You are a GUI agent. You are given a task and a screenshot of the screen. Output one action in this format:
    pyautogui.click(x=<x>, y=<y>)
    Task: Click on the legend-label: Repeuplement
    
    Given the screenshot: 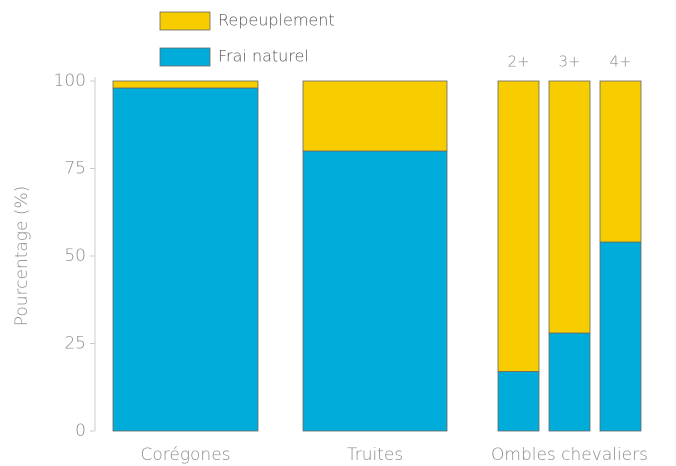 What is the action you would take?
    pyautogui.click(x=276, y=20)
    